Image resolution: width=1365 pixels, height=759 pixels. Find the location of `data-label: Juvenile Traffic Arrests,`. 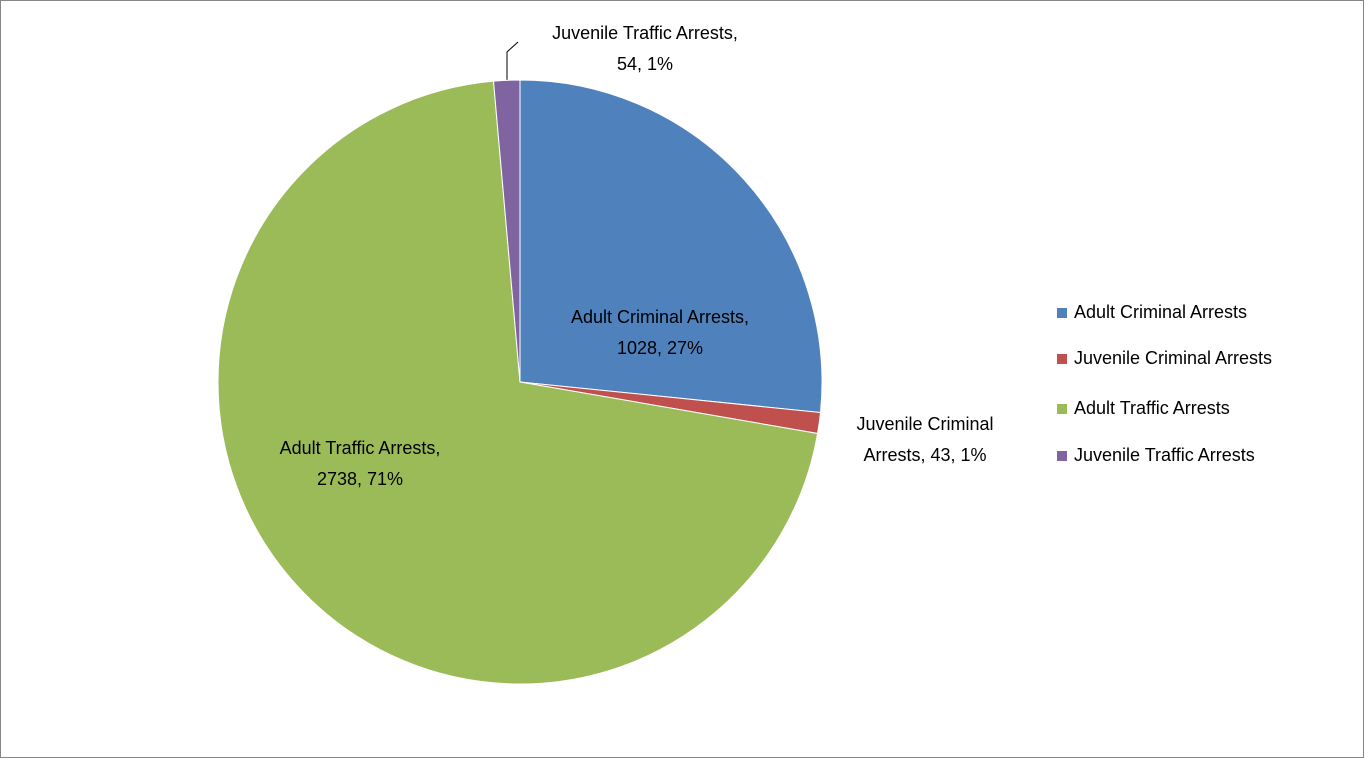

data-label: Juvenile Traffic Arrests, is located at coordinates (645, 33).